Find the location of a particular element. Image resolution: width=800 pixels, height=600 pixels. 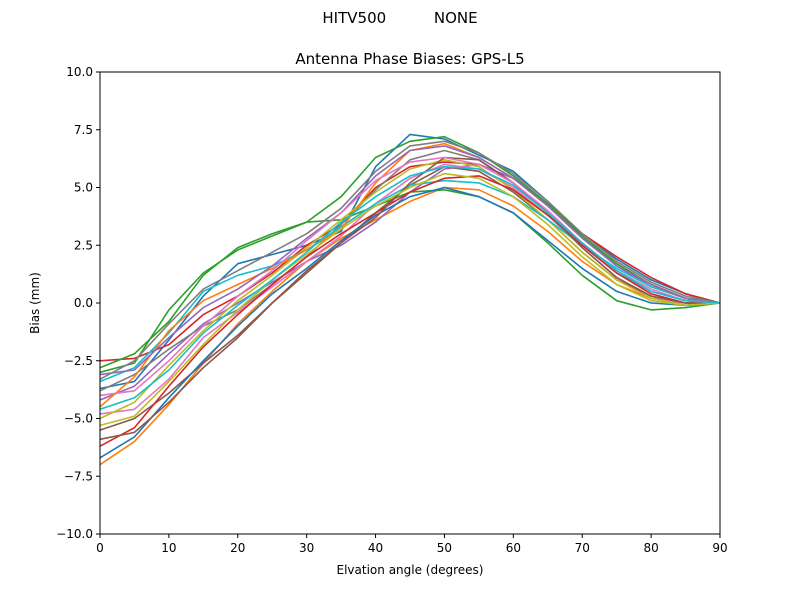

x-tick-label: 80 is located at coordinates (650, 548).